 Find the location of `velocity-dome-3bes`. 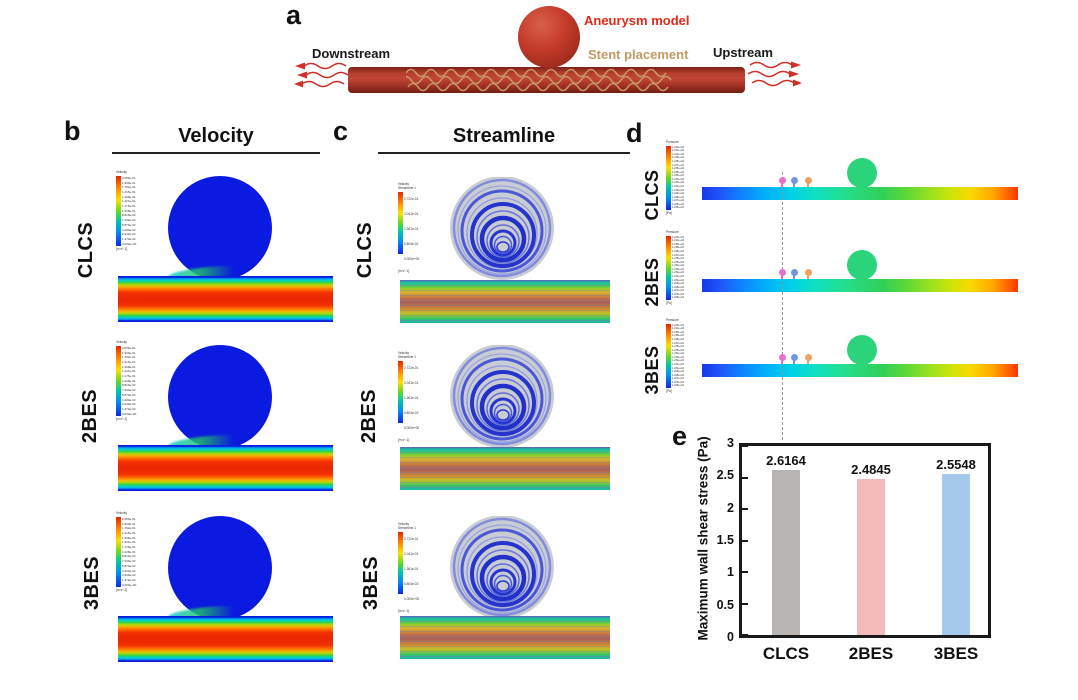

velocity-dome-3bes is located at coordinates (220, 568).